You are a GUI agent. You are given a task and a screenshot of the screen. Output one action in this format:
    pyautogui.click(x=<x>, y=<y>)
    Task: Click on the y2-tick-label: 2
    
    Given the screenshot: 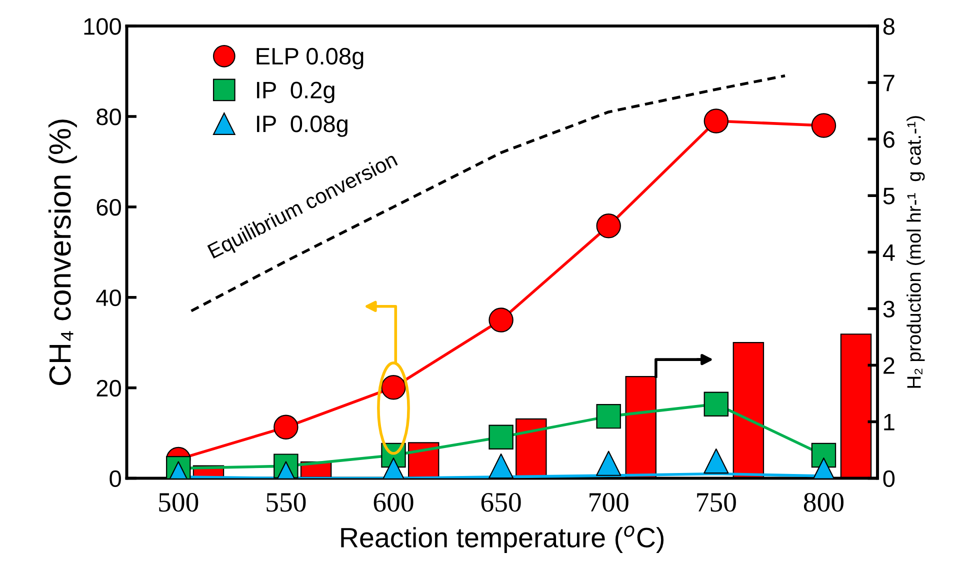 What is the action you would take?
    pyautogui.click(x=889, y=365)
    